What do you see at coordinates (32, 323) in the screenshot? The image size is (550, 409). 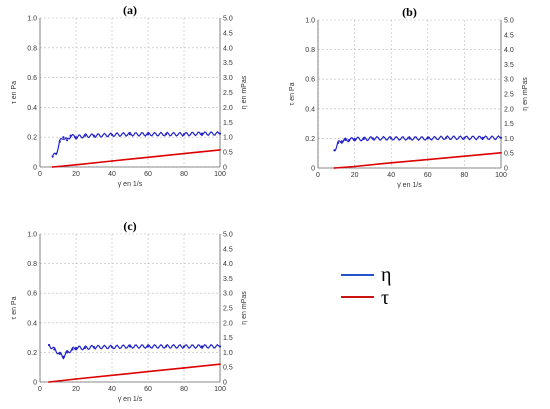 I see `panel-c-y-left-tick-label: 0.4` at bounding box center [32, 323].